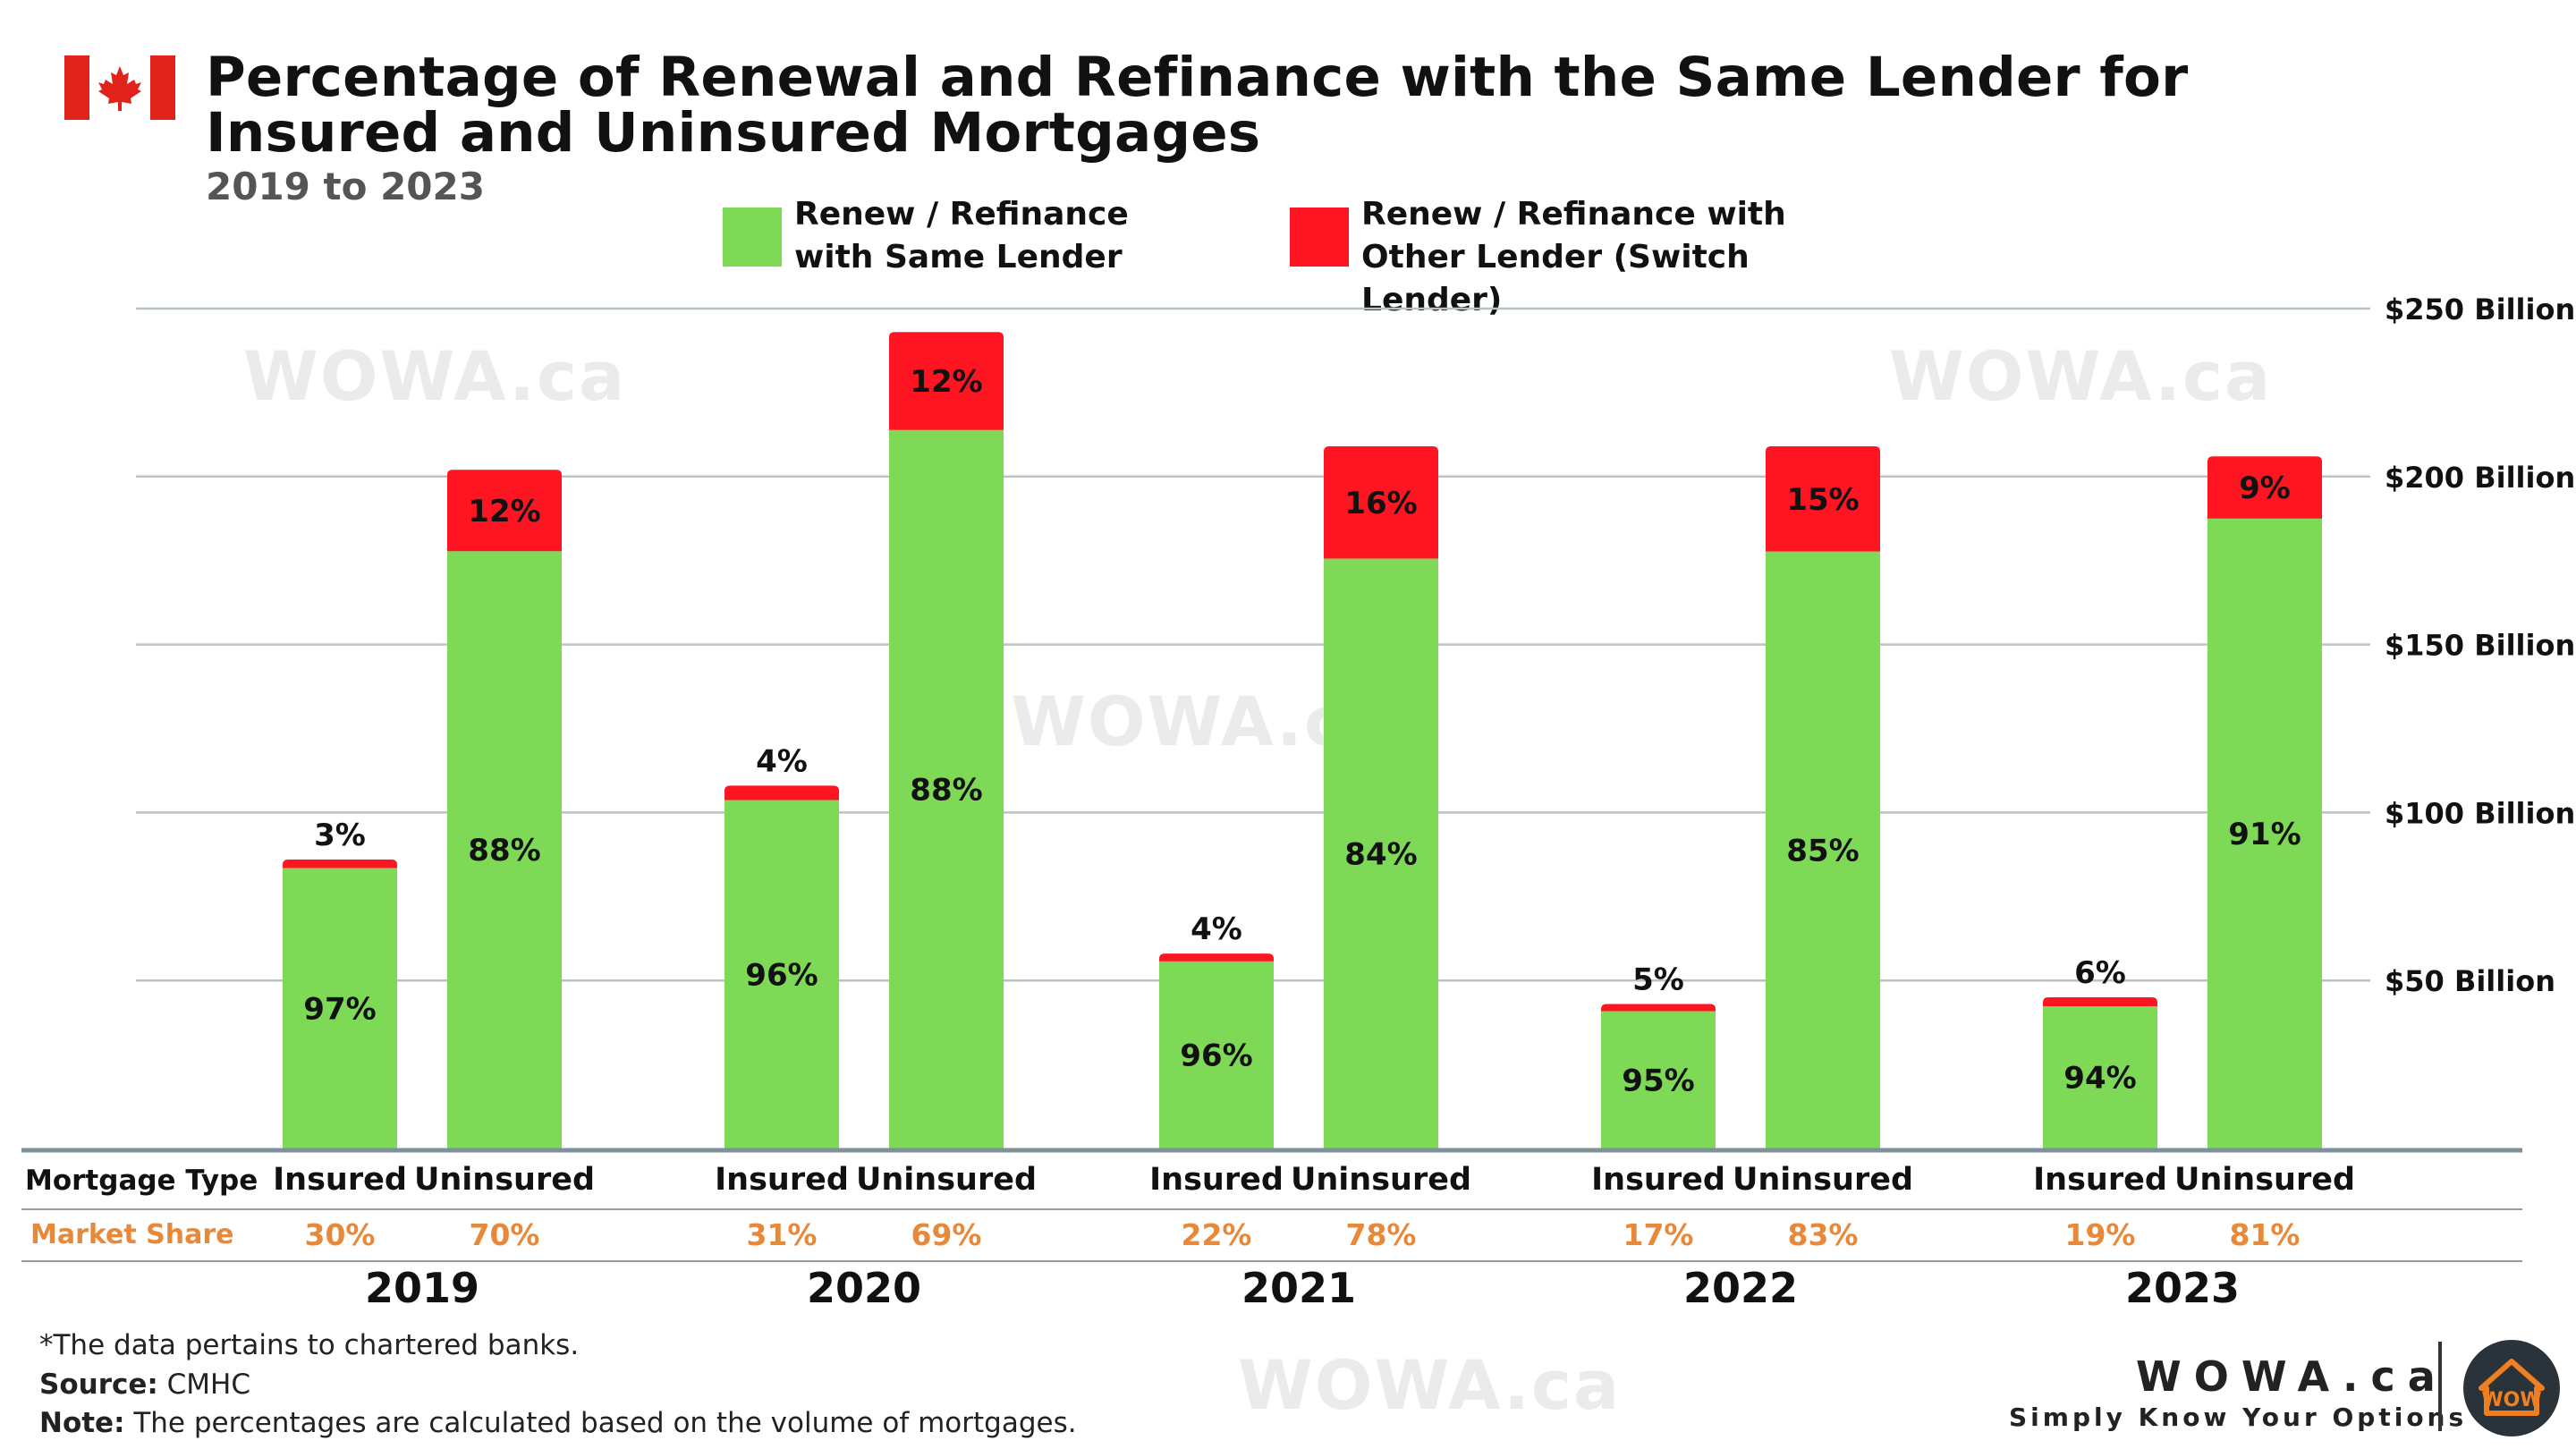 Image resolution: width=2576 pixels, height=1449 pixels. I want to click on data-label-other-lender: 15%, so click(1822, 500).